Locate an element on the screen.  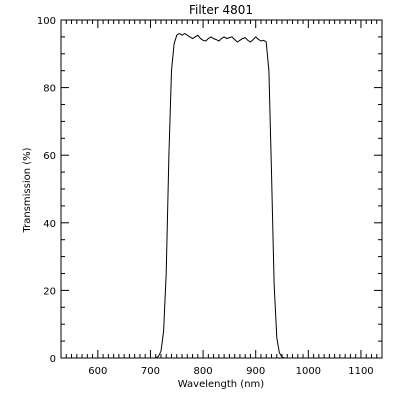
y-axis-title: Transmission (%) is located at coordinates (27, 190).